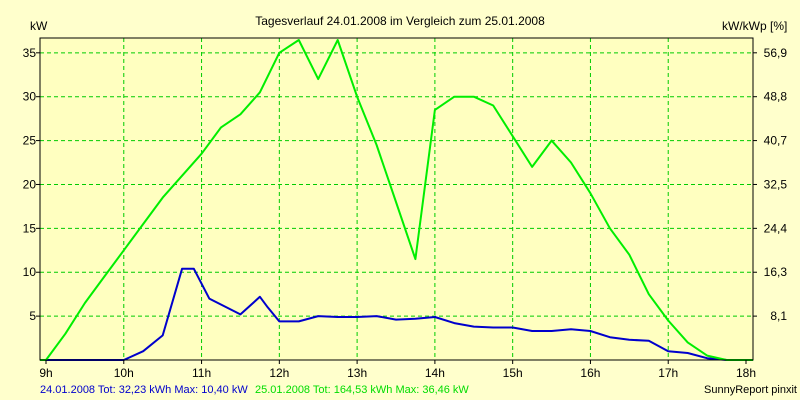 The height and width of the screenshot is (400, 800). I want to click on y-axis-label: kW, so click(39, 26).